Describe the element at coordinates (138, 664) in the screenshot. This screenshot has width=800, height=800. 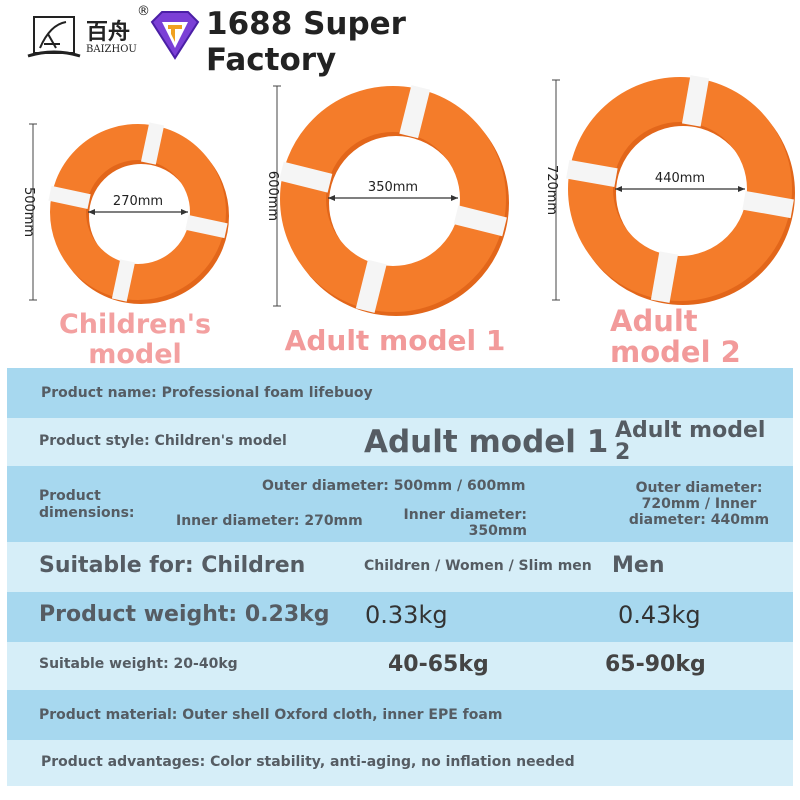
I see `suitable-weight-text: Suitable weight: 20-40kg` at that location.